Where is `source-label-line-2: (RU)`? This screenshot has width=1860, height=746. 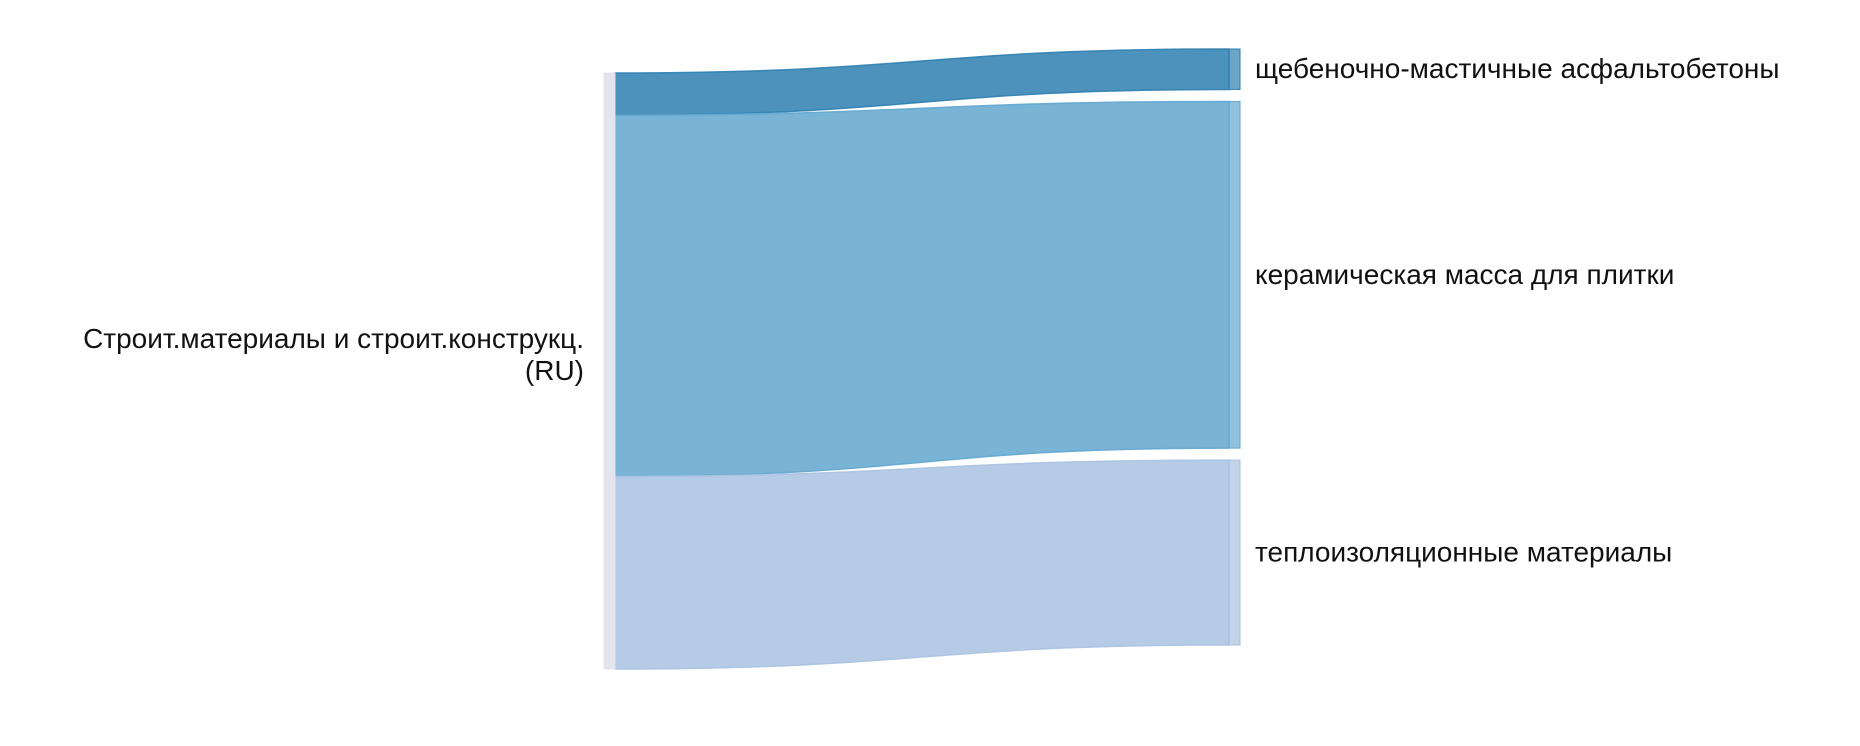 source-label-line-2: (RU) is located at coordinates (554, 370).